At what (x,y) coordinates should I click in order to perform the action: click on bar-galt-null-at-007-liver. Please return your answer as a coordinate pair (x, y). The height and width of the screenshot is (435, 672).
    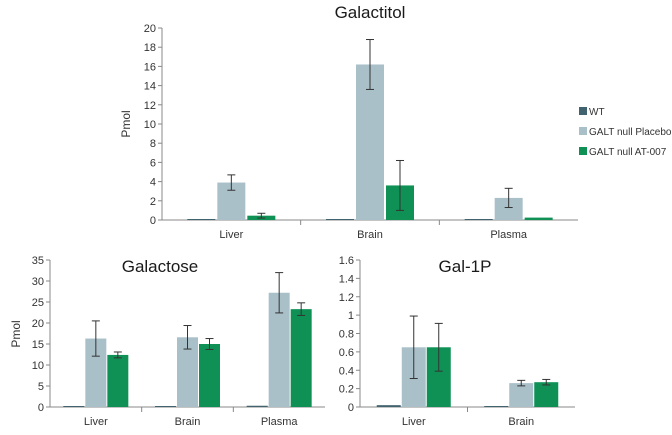
    Looking at the image, I should click on (118, 380).